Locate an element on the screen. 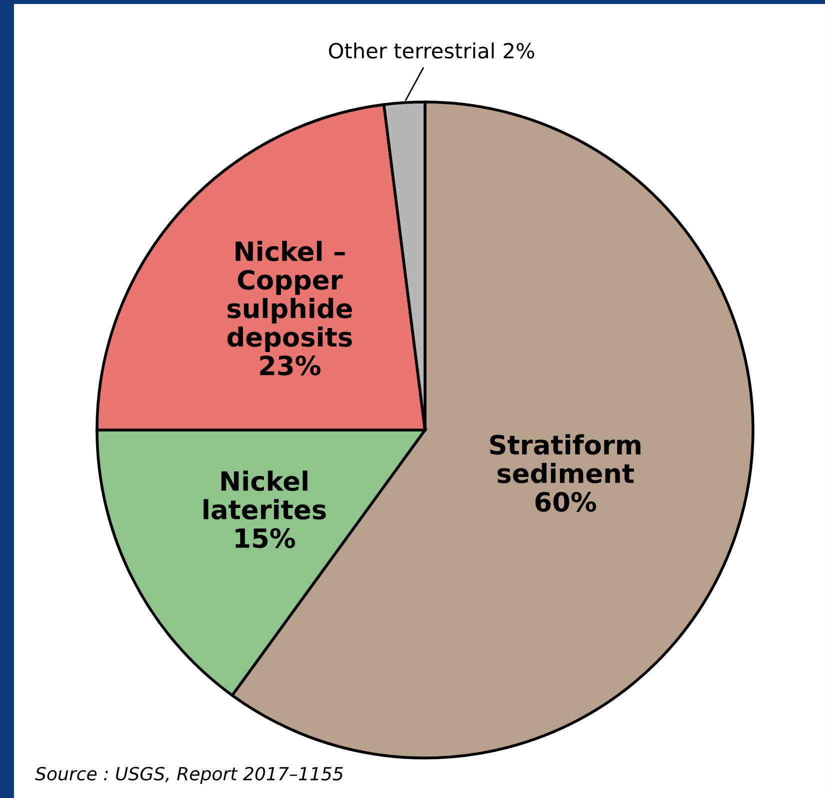  data-label: 15% is located at coordinates (266, 538).